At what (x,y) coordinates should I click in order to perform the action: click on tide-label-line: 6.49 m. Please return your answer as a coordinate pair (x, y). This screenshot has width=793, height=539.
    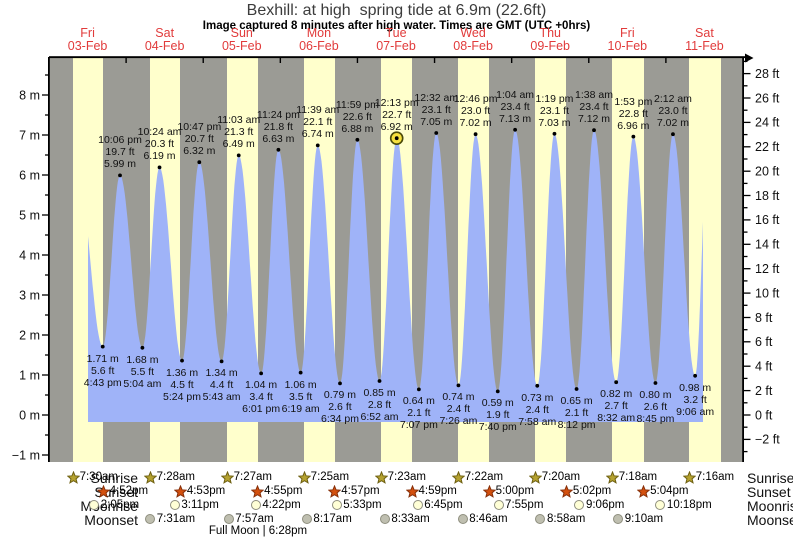
    Looking at the image, I should click on (238, 144).